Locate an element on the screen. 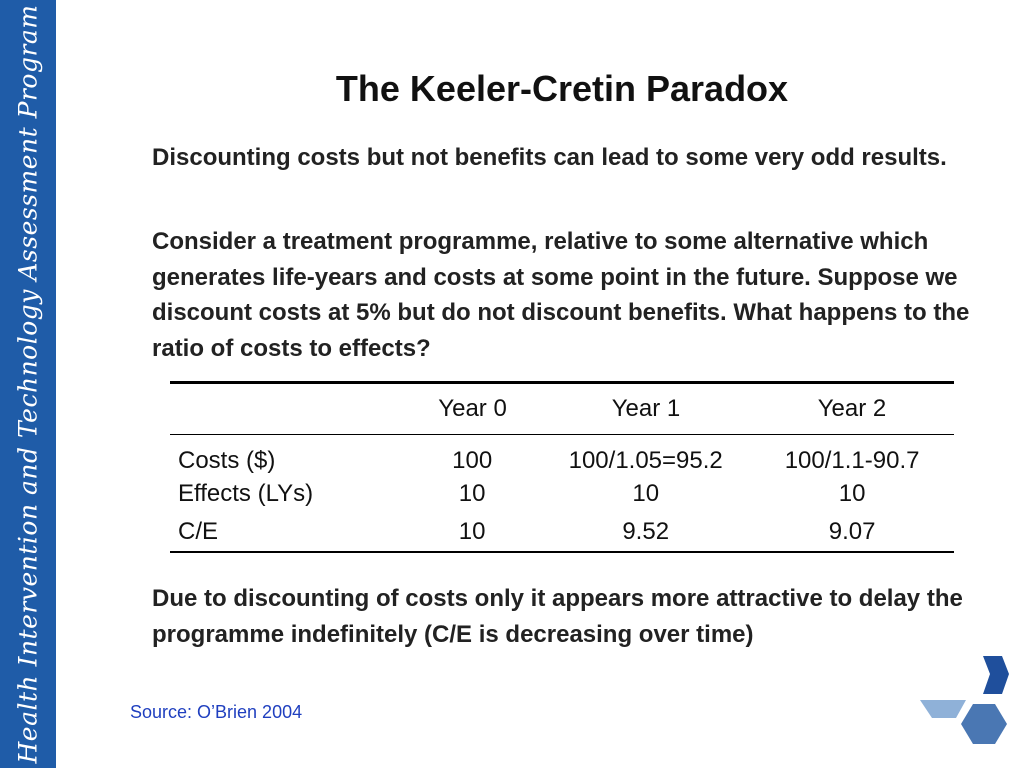 This screenshot has height=768, width=1024. row-label: Costs ($) is located at coordinates (227, 460).